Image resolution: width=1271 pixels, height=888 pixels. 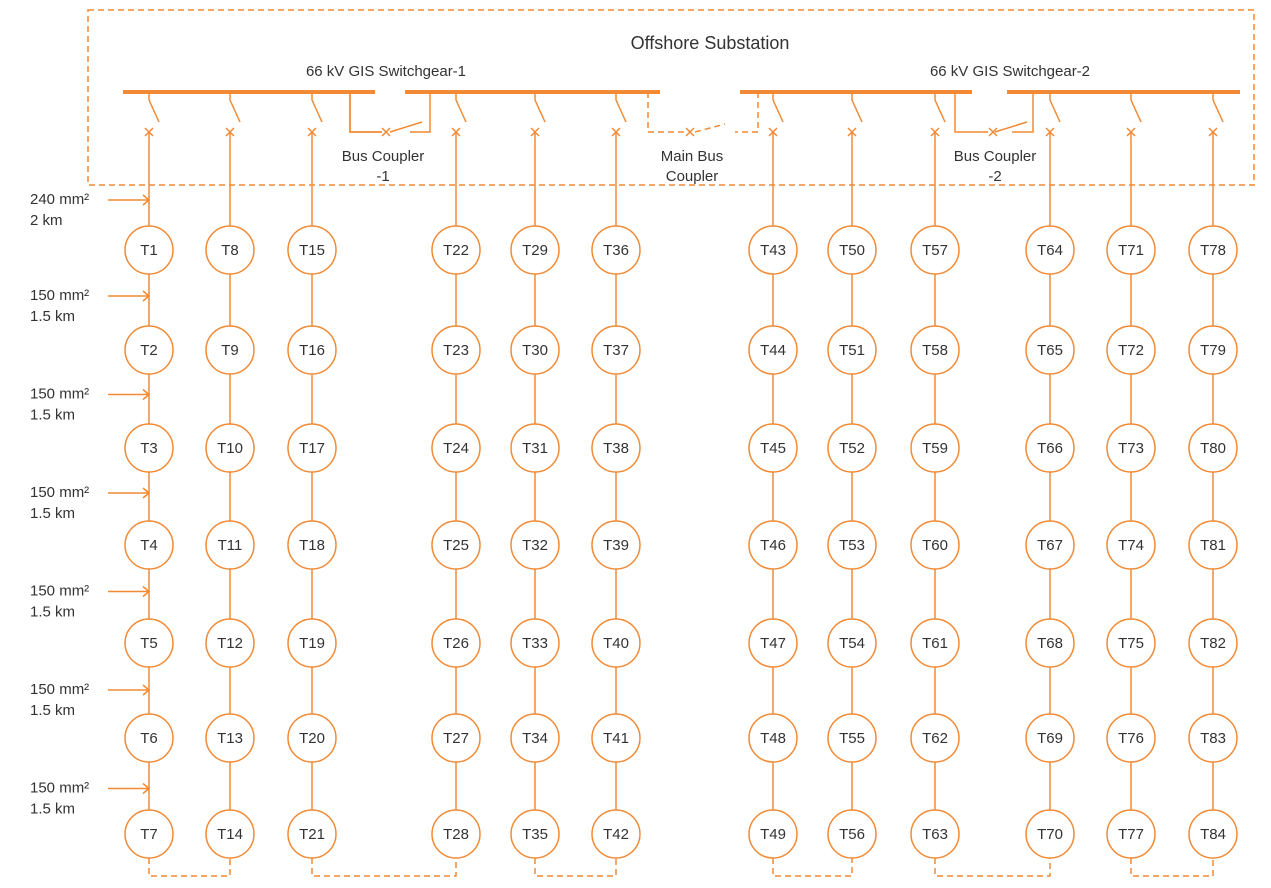 What do you see at coordinates (1131, 834) in the screenshot?
I see `turbine-label: T77` at bounding box center [1131, 834].